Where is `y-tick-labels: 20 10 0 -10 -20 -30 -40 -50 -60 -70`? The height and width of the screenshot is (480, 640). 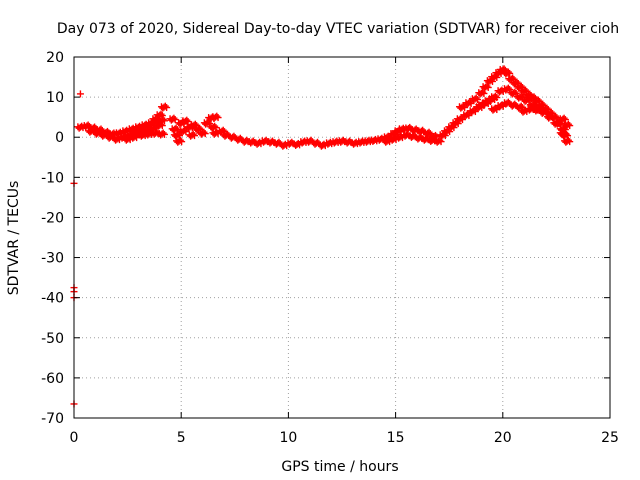
y-tick-labels: 20 10 0 -10 -20 -30 -40 -50 -60 -70 is located at coordinates (52, 238).